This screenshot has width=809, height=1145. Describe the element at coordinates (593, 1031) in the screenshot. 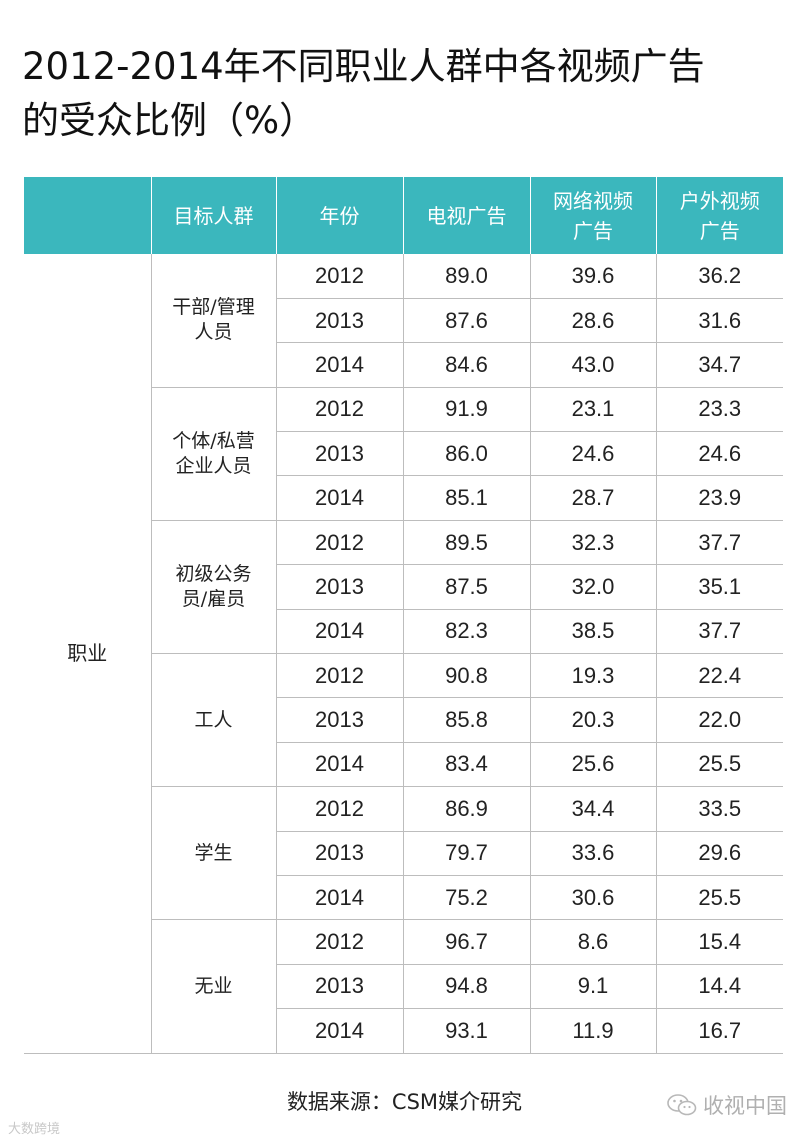

I see `online-video-ad-cell: 11.9` at that location.